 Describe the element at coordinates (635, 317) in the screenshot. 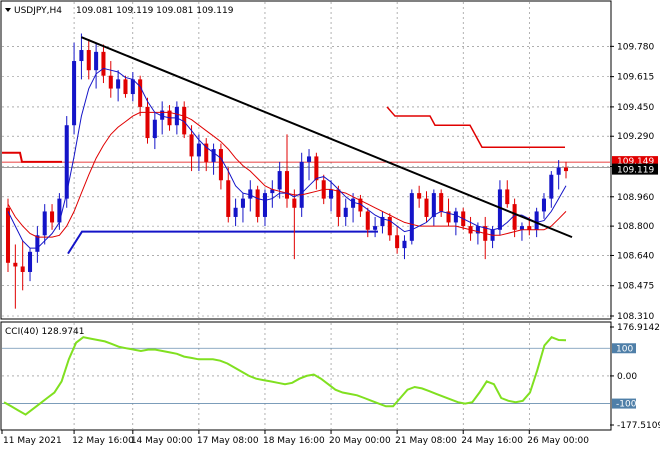

I see `price-tick-label: 108.310` at that location.